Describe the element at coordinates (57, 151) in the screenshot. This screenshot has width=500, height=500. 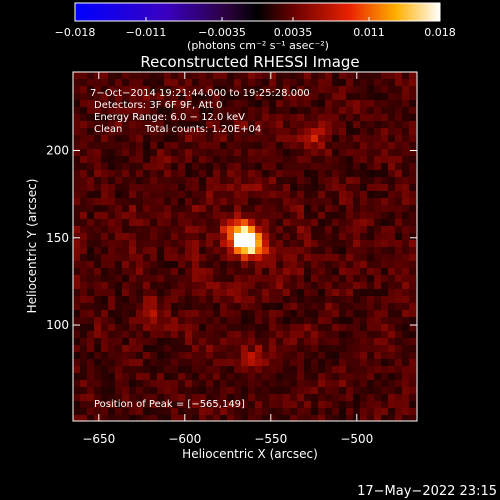
I see `y-tick-label: 200` at that location.